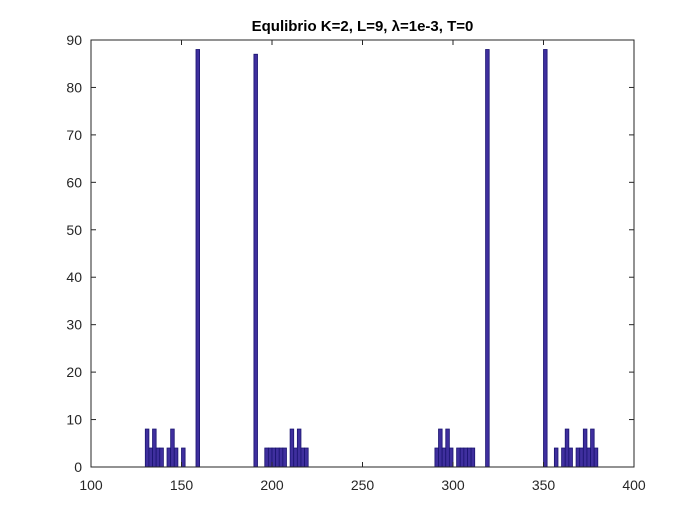 This screenshot has height=525, width=700. I want to click on y-tick-label: 90, so click(74, 40).